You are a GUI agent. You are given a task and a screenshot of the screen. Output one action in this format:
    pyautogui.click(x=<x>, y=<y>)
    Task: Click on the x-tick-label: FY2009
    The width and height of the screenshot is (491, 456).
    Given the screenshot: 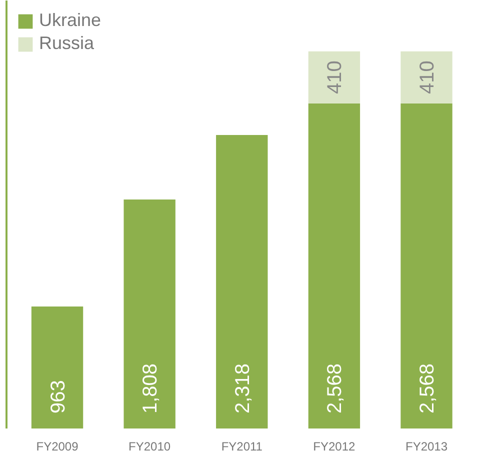 What is the action you would take?
    pyautogui.click(x=57, y=447)
    